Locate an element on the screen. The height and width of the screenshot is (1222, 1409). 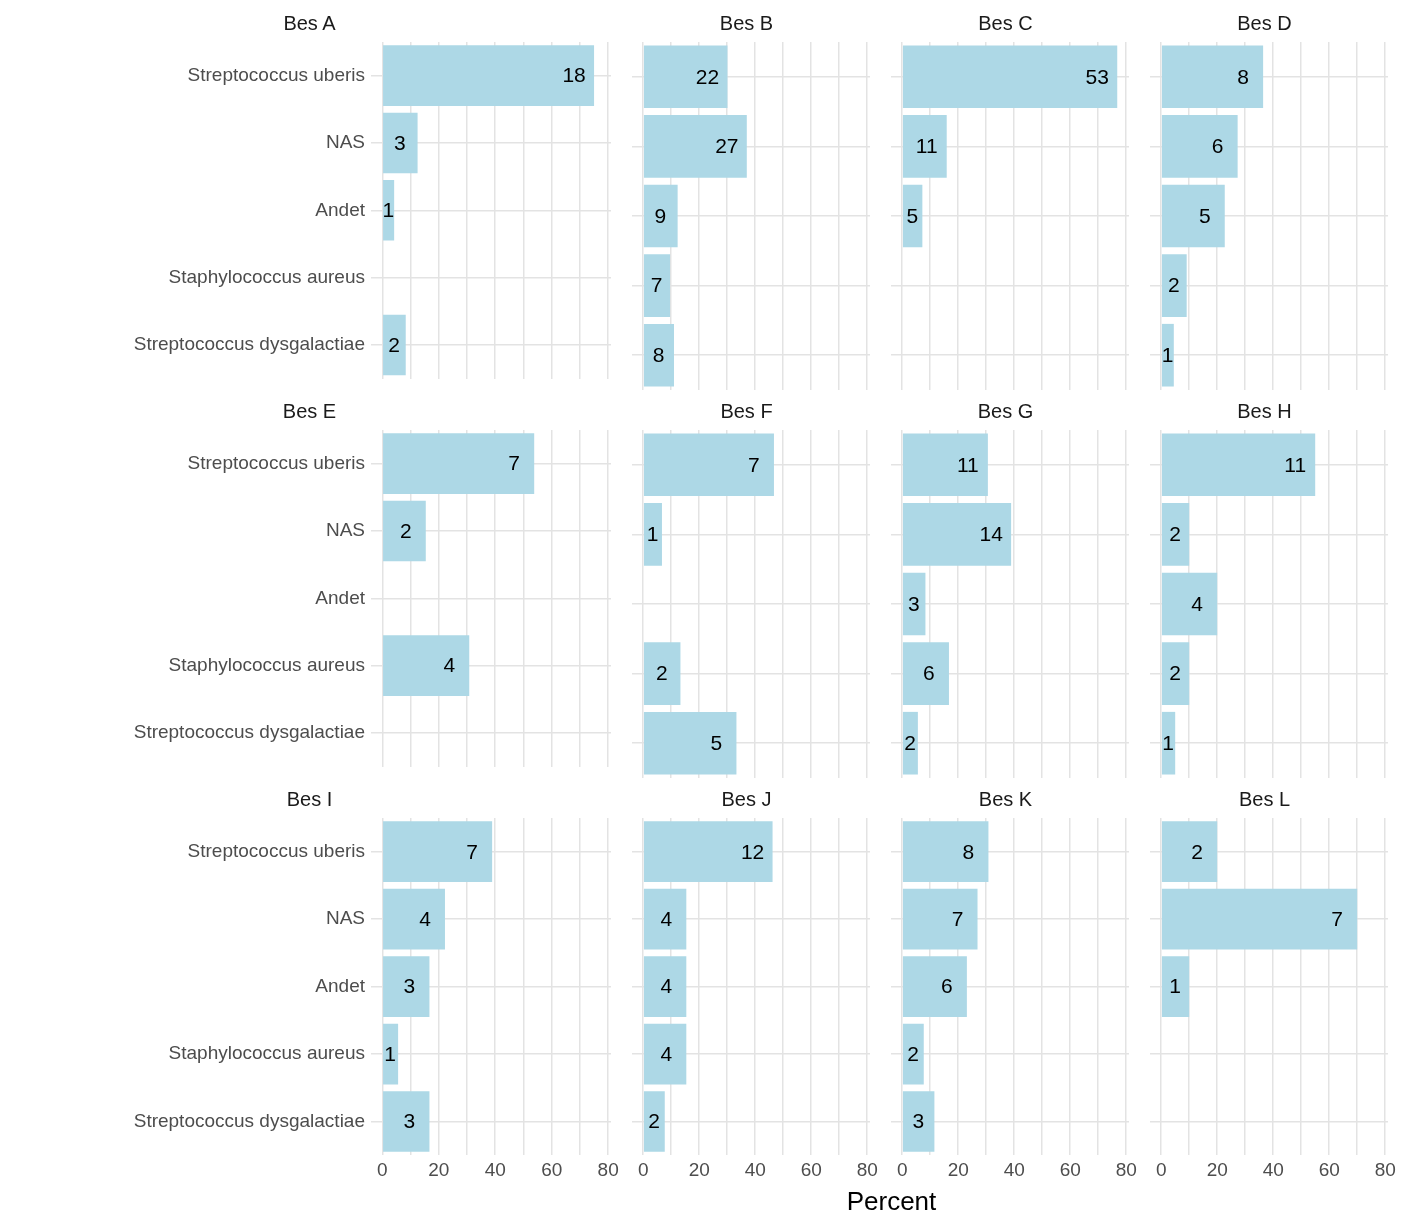
annotation: 9 is located at coordinates (660, 215).